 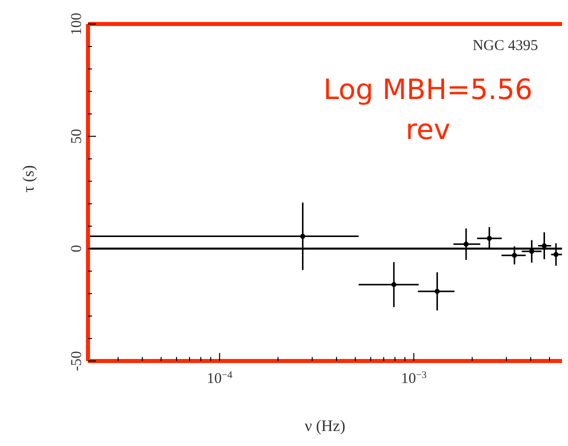 What do you see at coordinates (428, 90) in the screenshot?
I see `annotation: Log MBH=5.56` at bounding box center [428, 90].